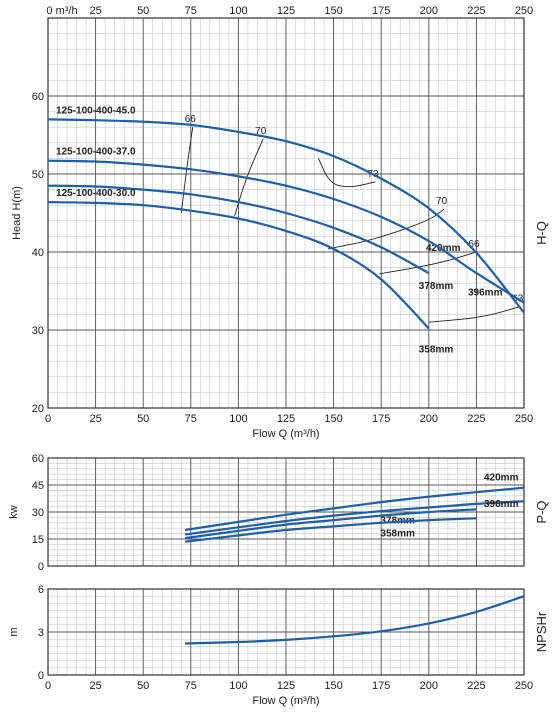  Describe the element at coordinates (476, 11) in the screenshot. I see `x-top-tick-label: 225` at that location.